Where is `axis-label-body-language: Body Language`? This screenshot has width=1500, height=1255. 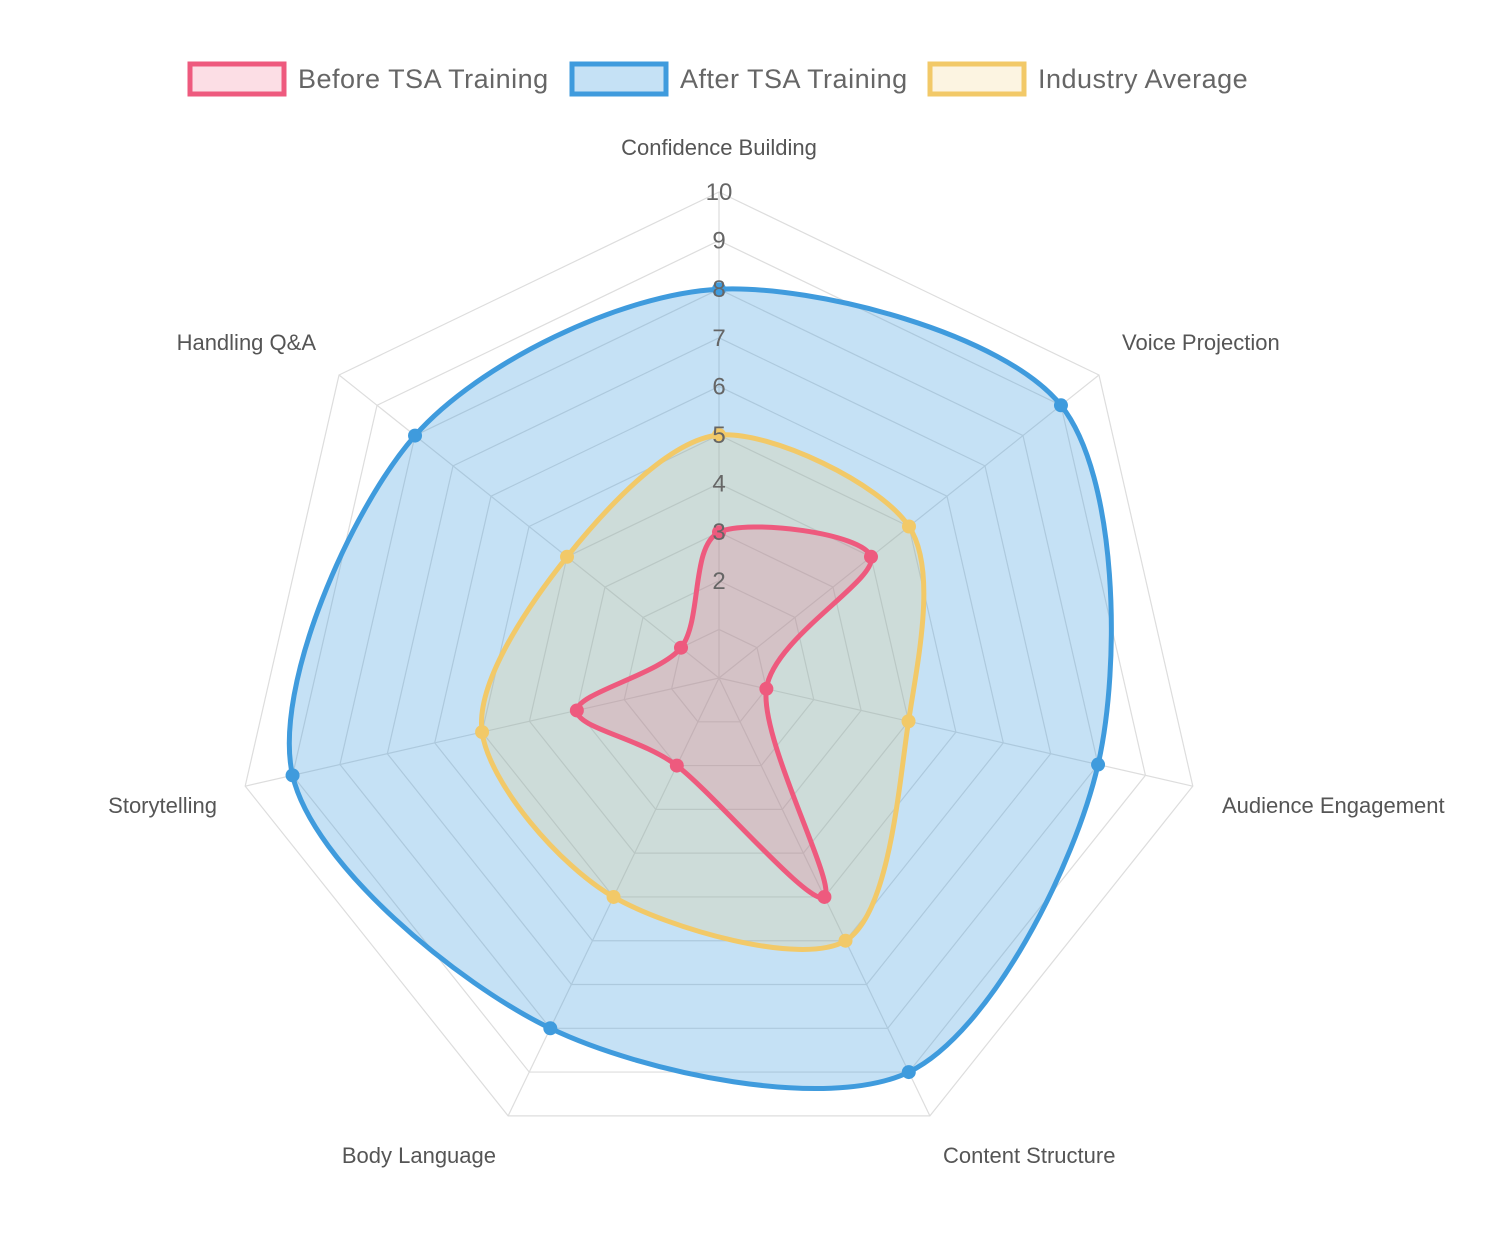 axis-label-body-language: Body Language is located at coordinates (419, 1155).